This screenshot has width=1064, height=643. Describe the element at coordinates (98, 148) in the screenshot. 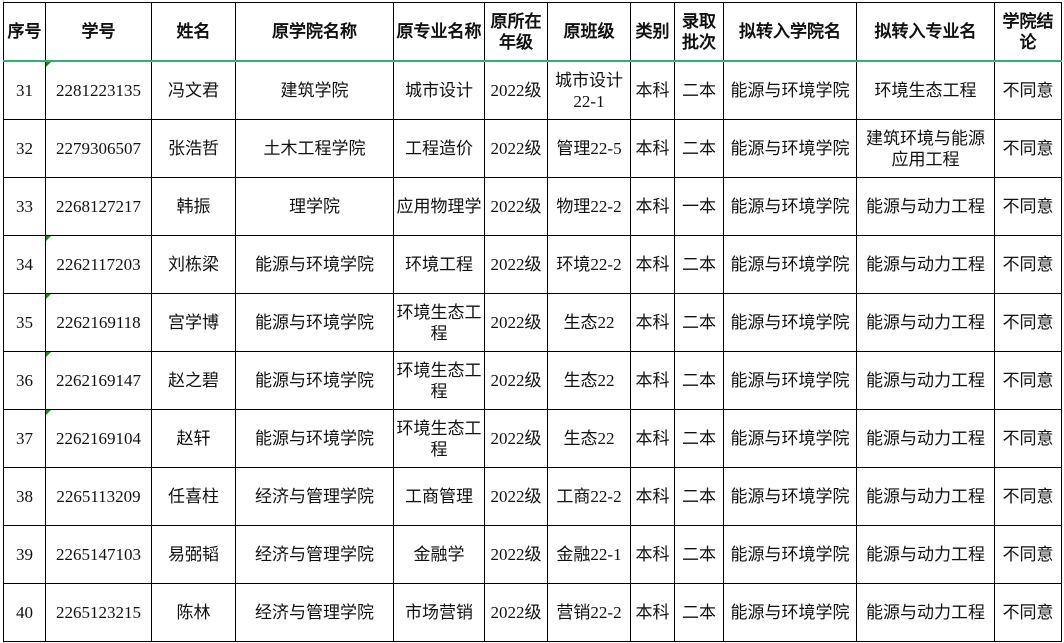

I see `cell-student-id: 2279306507` at that location.